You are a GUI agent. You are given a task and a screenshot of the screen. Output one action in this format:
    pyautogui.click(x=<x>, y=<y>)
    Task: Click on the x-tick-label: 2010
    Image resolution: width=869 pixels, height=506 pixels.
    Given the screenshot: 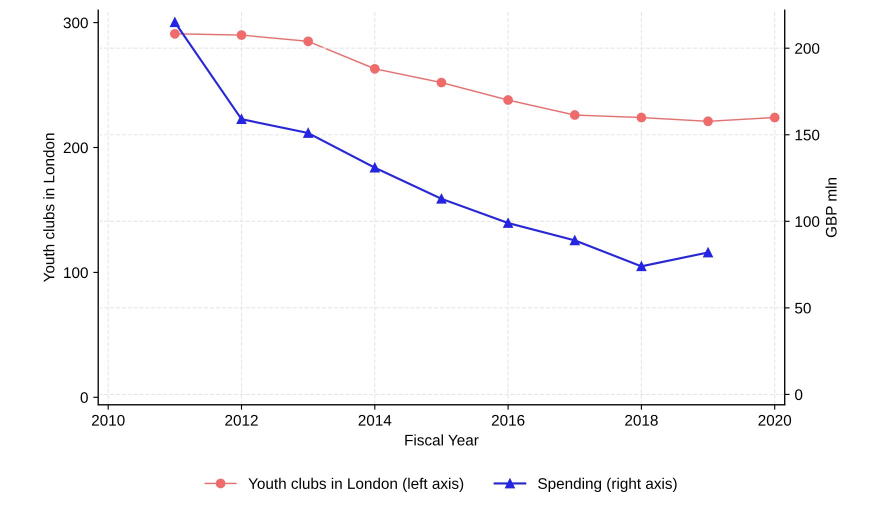 What is the action you would take?
    pyautogui.click(x=108, y=420)
    